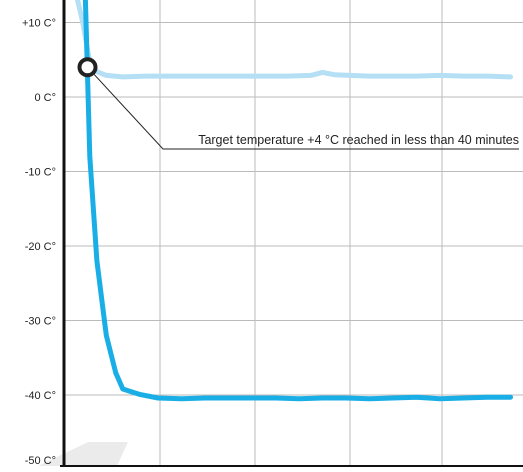 This screenshot has height=472, width=523. What do you see at coordinates (83, 454) in the screenshot?
I see `watermark-shape` at bounding box center [83, 454].